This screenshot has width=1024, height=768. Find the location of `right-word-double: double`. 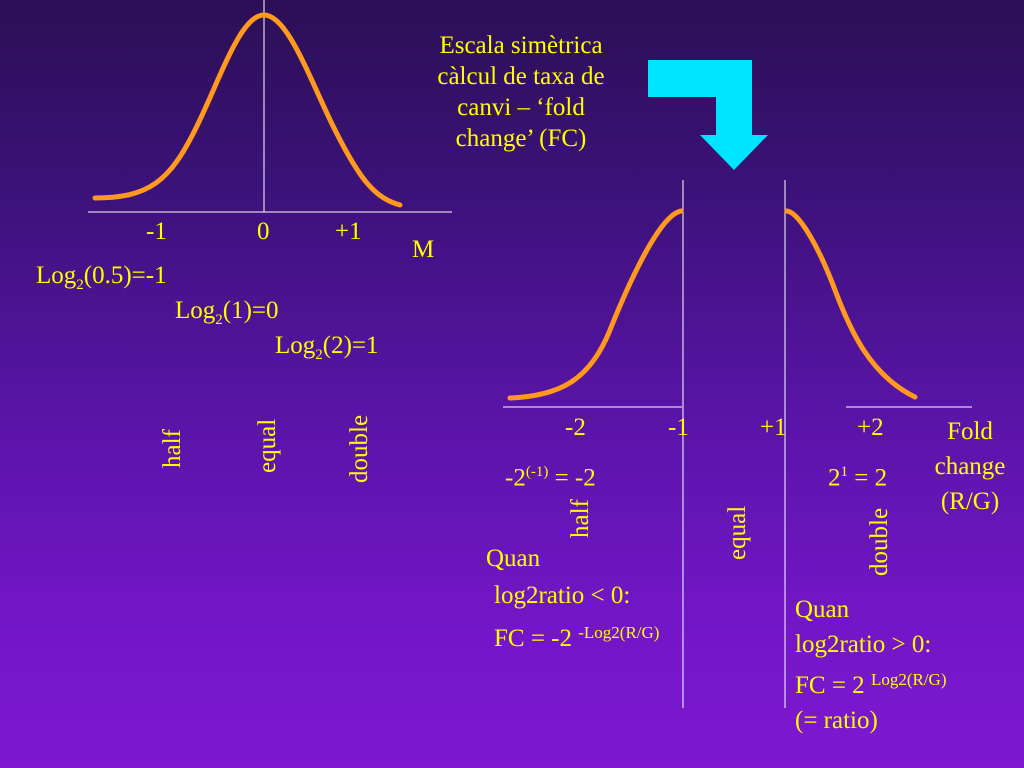

right-word-double: double is located at coordinates (879, 541).